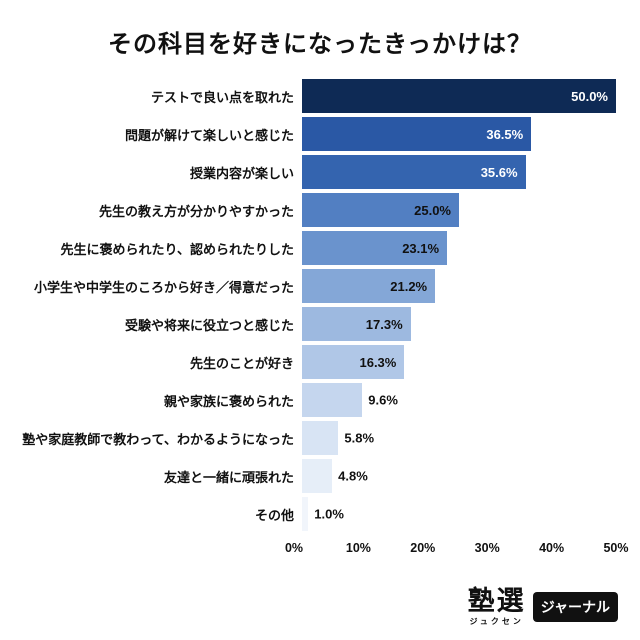 This screenshot has height=640, width=640. Describe the element at coordinates (421, 248) in the screenshot. I see `value-label: 23.1%` at that location.